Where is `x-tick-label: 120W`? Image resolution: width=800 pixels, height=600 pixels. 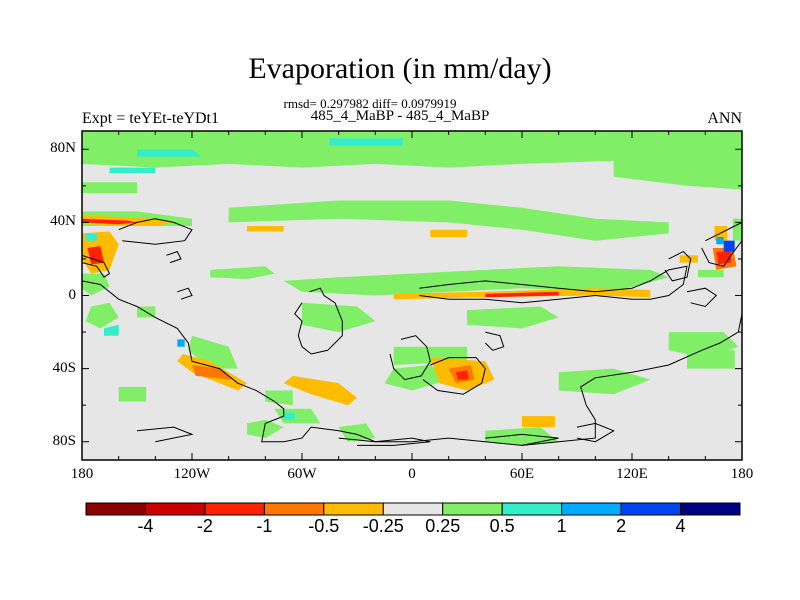 x-tick-label: 120W is located at coordinates (192, 474).